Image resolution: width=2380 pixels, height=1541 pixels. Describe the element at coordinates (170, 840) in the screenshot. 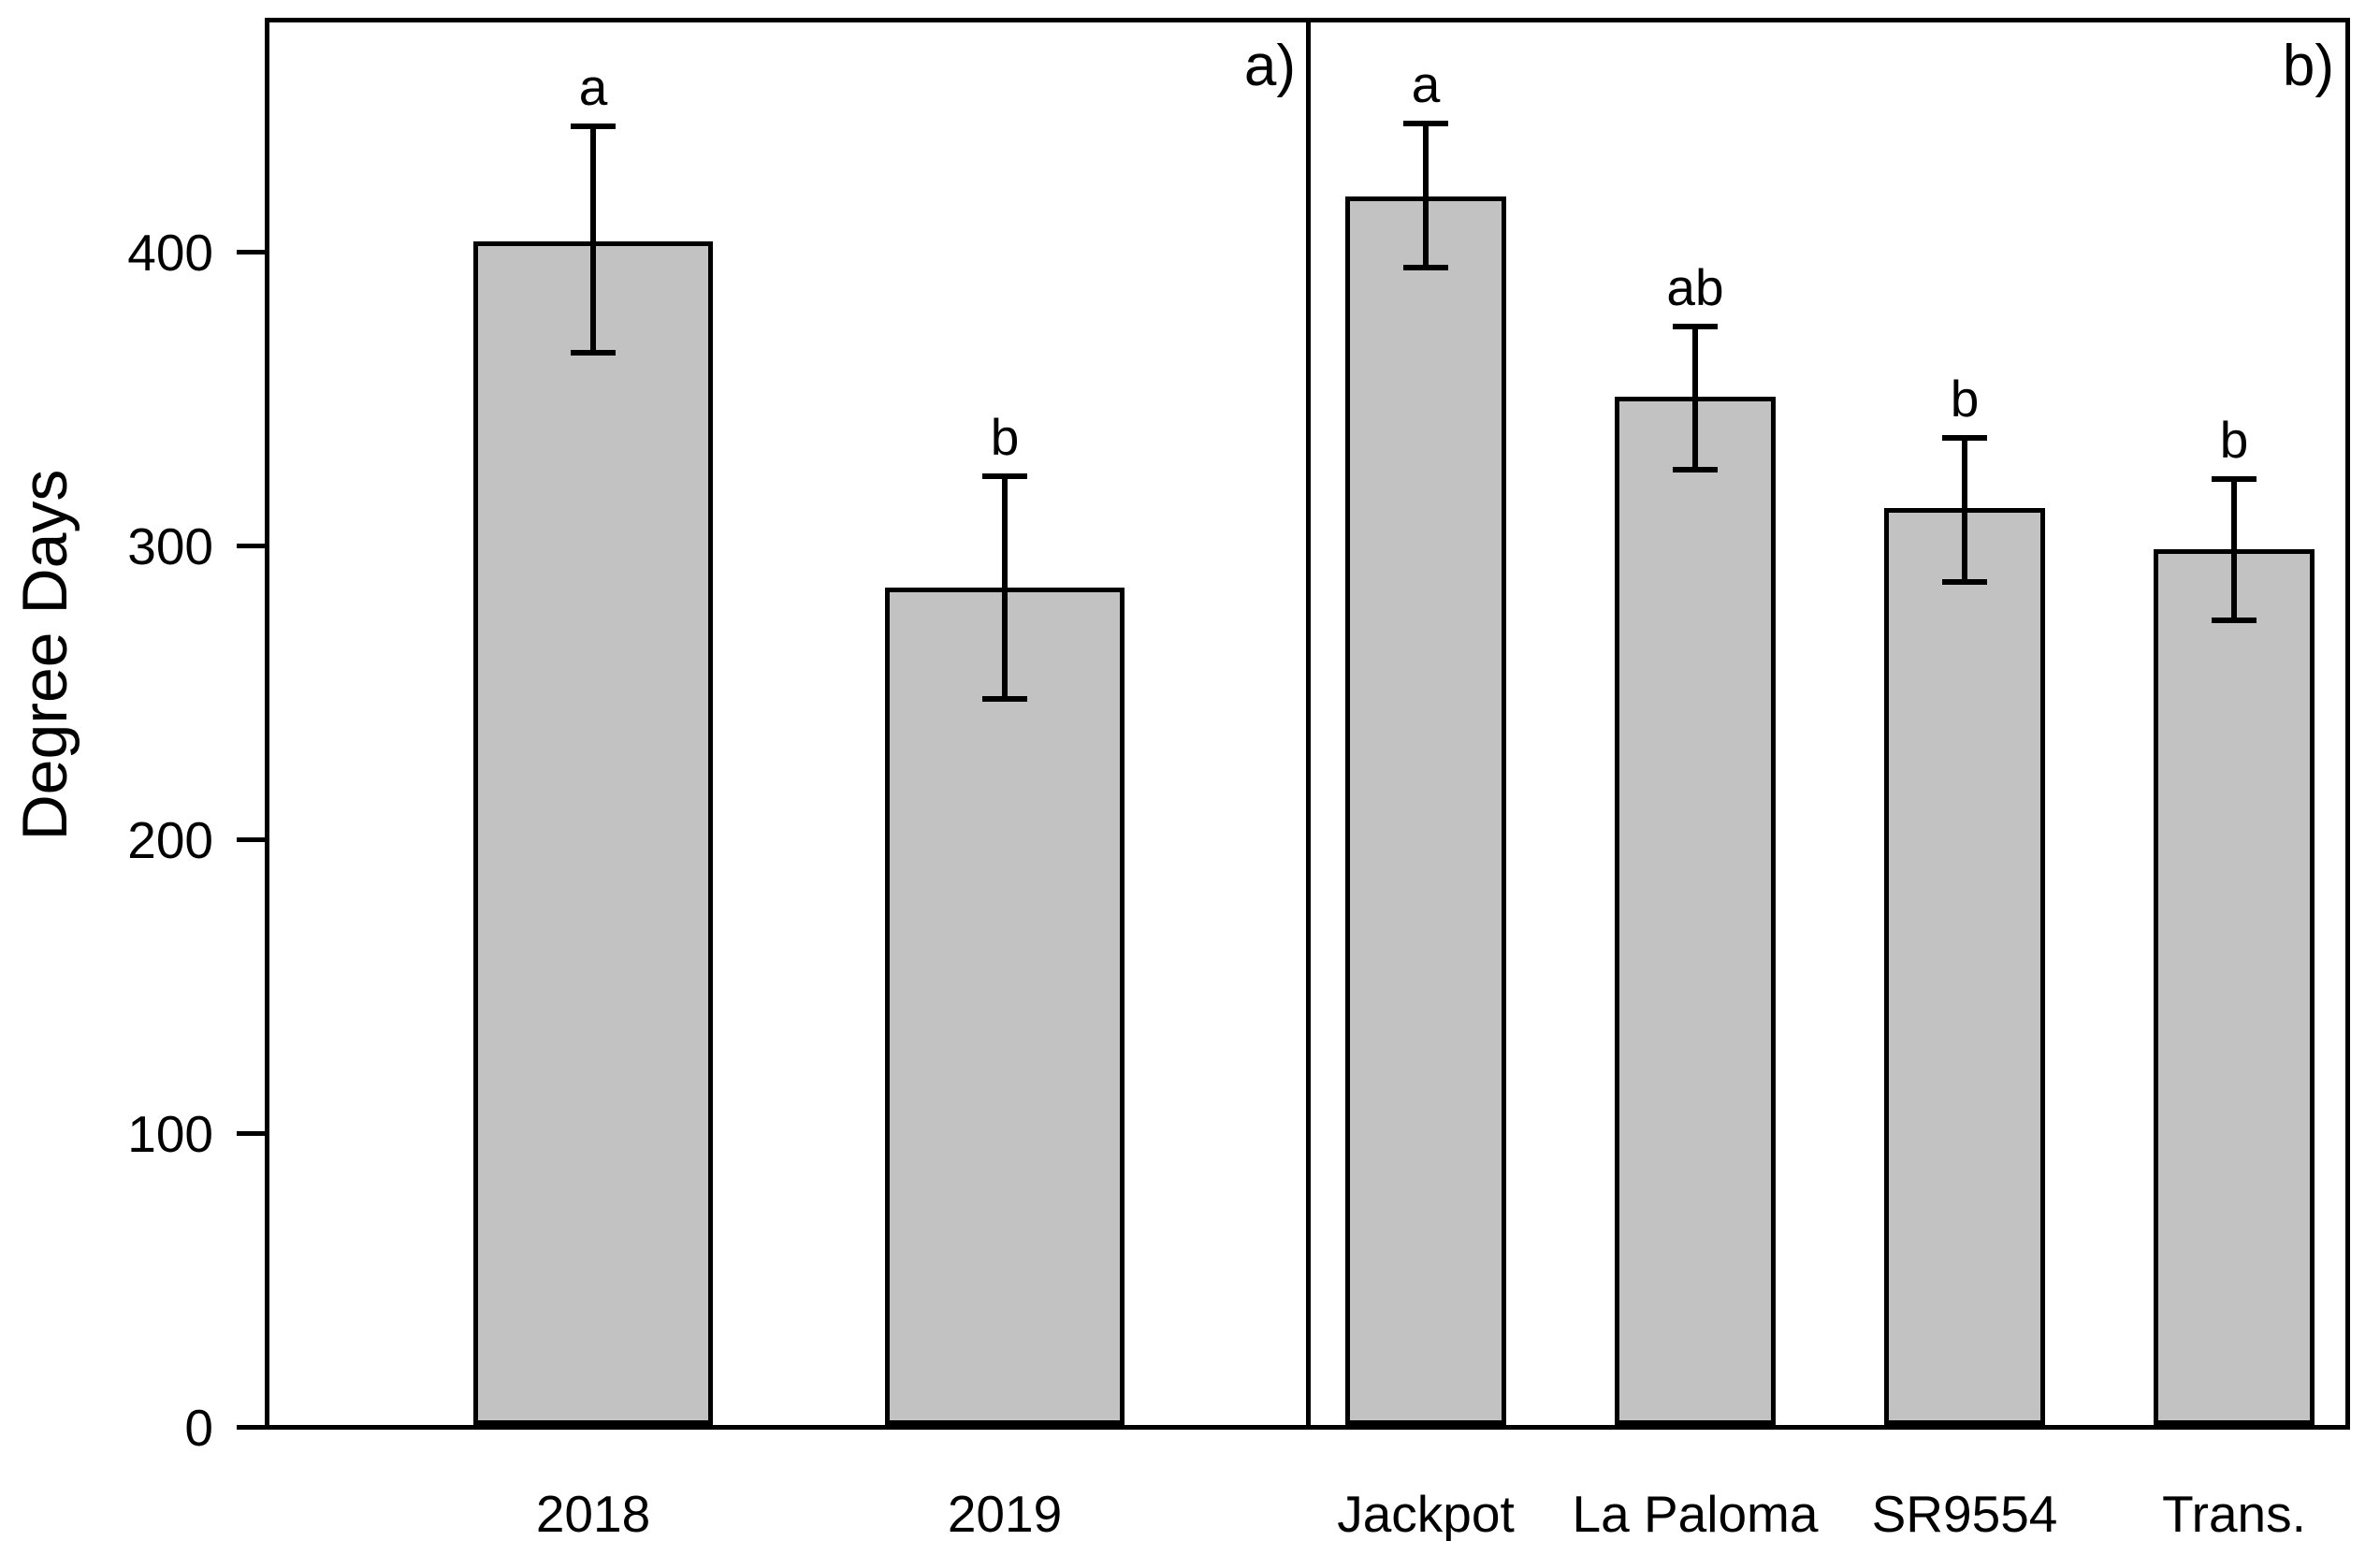

I see `y-tick-label-200: 200` at that location.